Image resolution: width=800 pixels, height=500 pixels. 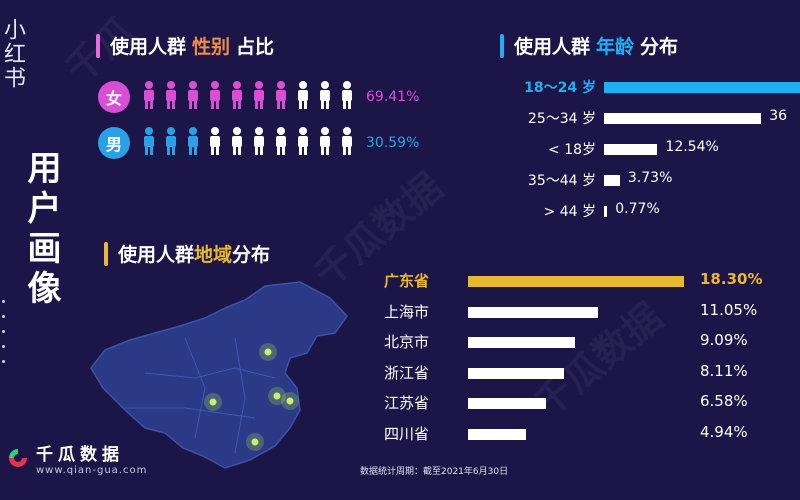 What do you see at coordinates (560, 88) in the screenshot?
I see `age-category-label: 18～24 岁` at bounding box center [560, 88].